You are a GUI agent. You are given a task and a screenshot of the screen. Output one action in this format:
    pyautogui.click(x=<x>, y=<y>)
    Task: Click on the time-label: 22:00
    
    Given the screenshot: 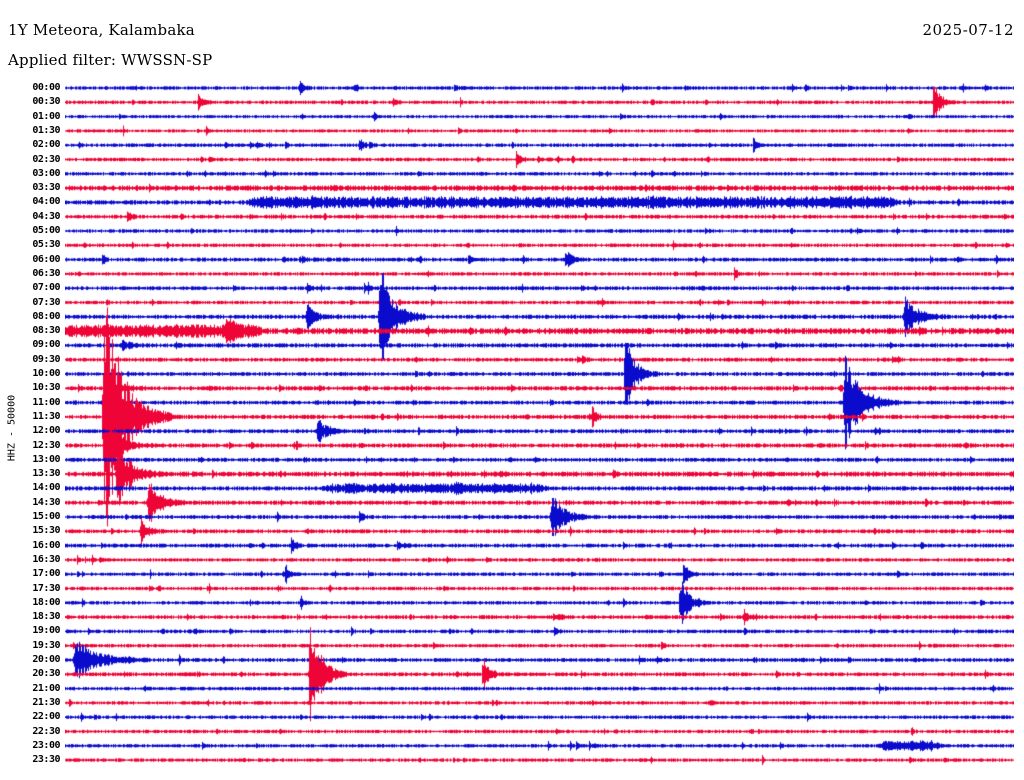 What is the action you would take?
    pyautogui.click(x=46, y=717)
    